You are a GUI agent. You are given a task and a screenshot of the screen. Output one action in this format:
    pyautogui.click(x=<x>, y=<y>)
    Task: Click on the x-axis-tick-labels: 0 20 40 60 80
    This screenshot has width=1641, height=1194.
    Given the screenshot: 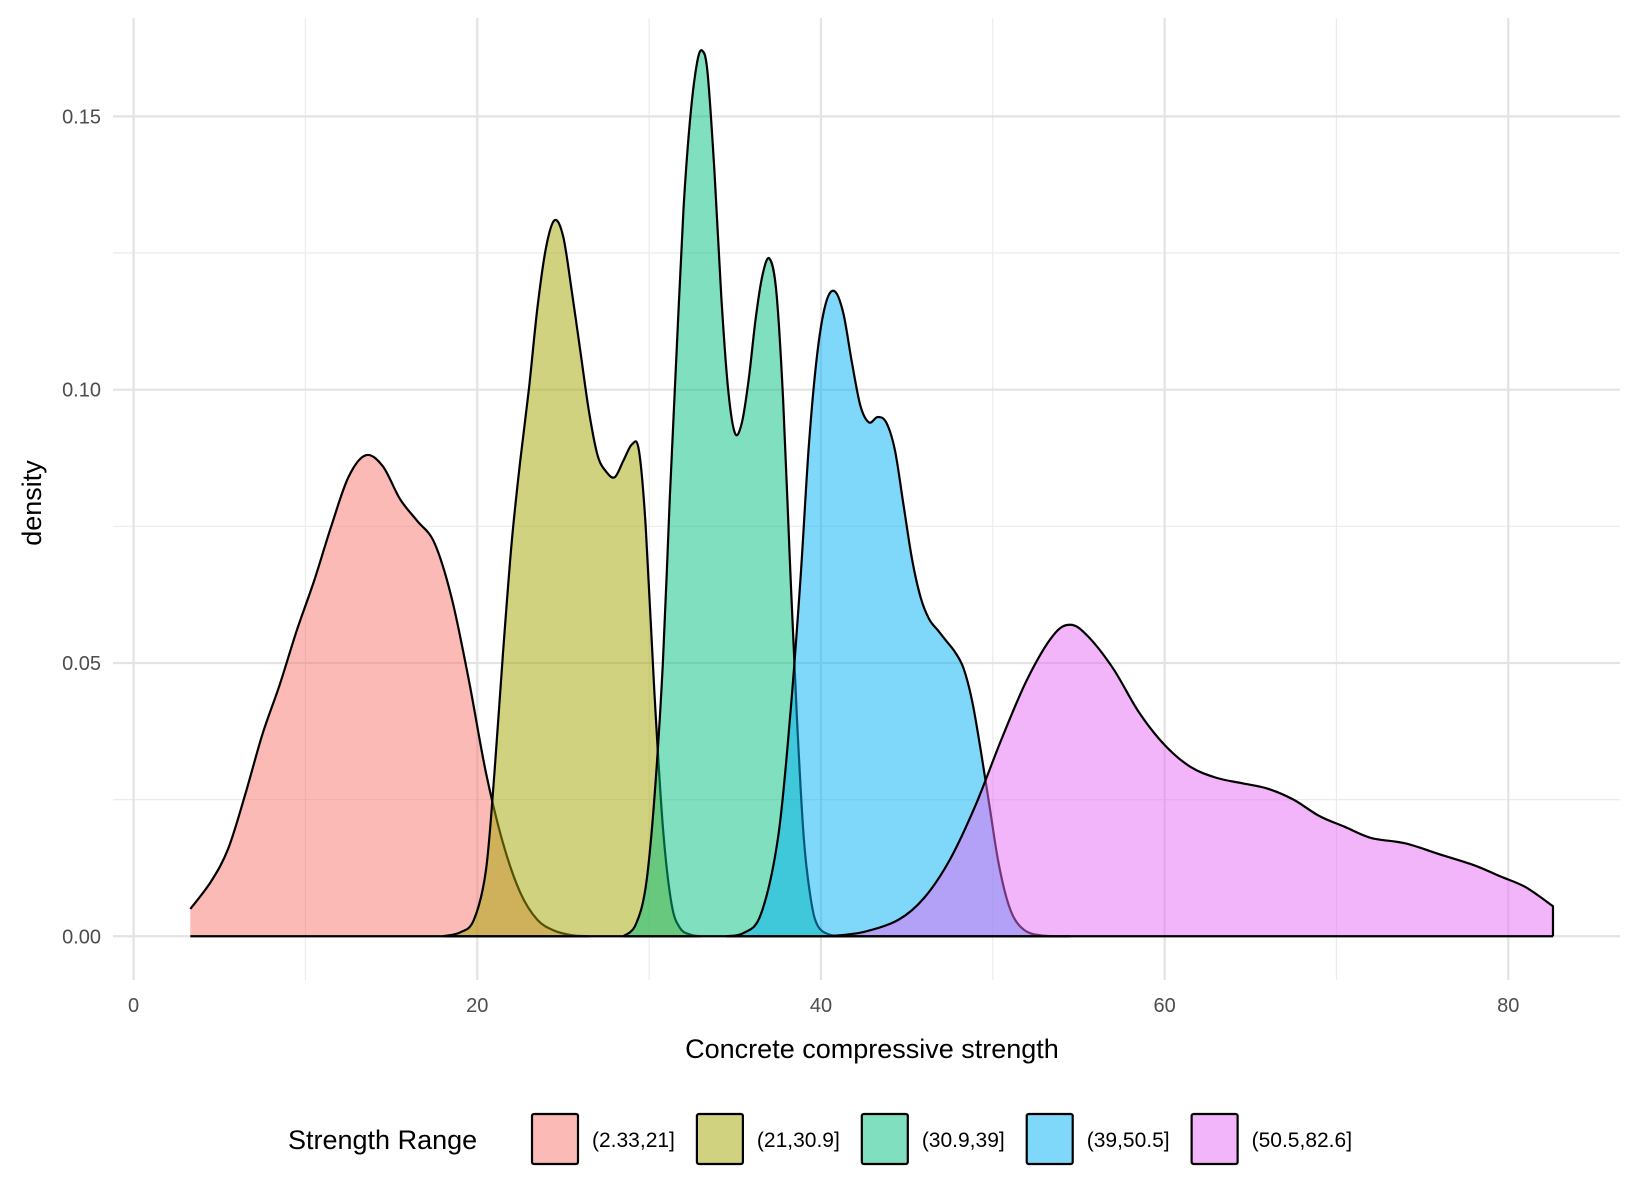 What is the action you would take?
    pyautogui.click(x=823, y=1006)
    